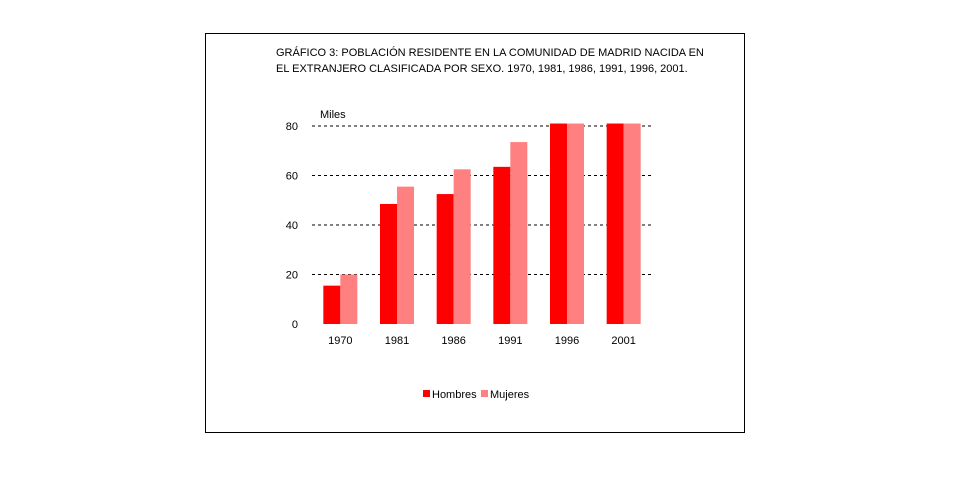  I want to click on legend-label-mujeres: Mujeres, so click(510, 395).